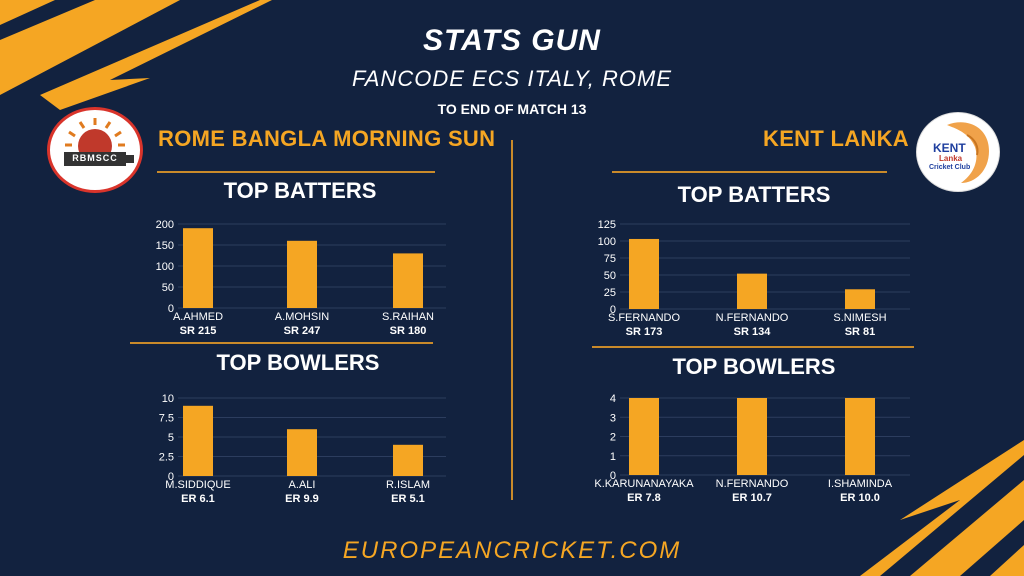 The width and height of the screenshot is (1024, 576). Describe the element at coordinates (607, 225) in the screenshot. I see `y-tick-label: 125` at that location.